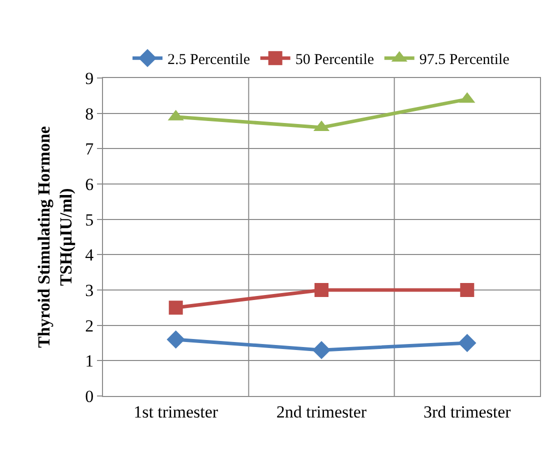 Image resolution: width=544 pixels, height=451 pixels. I want to click on x-tick-label: 3rd trimester, so click(468, 412).